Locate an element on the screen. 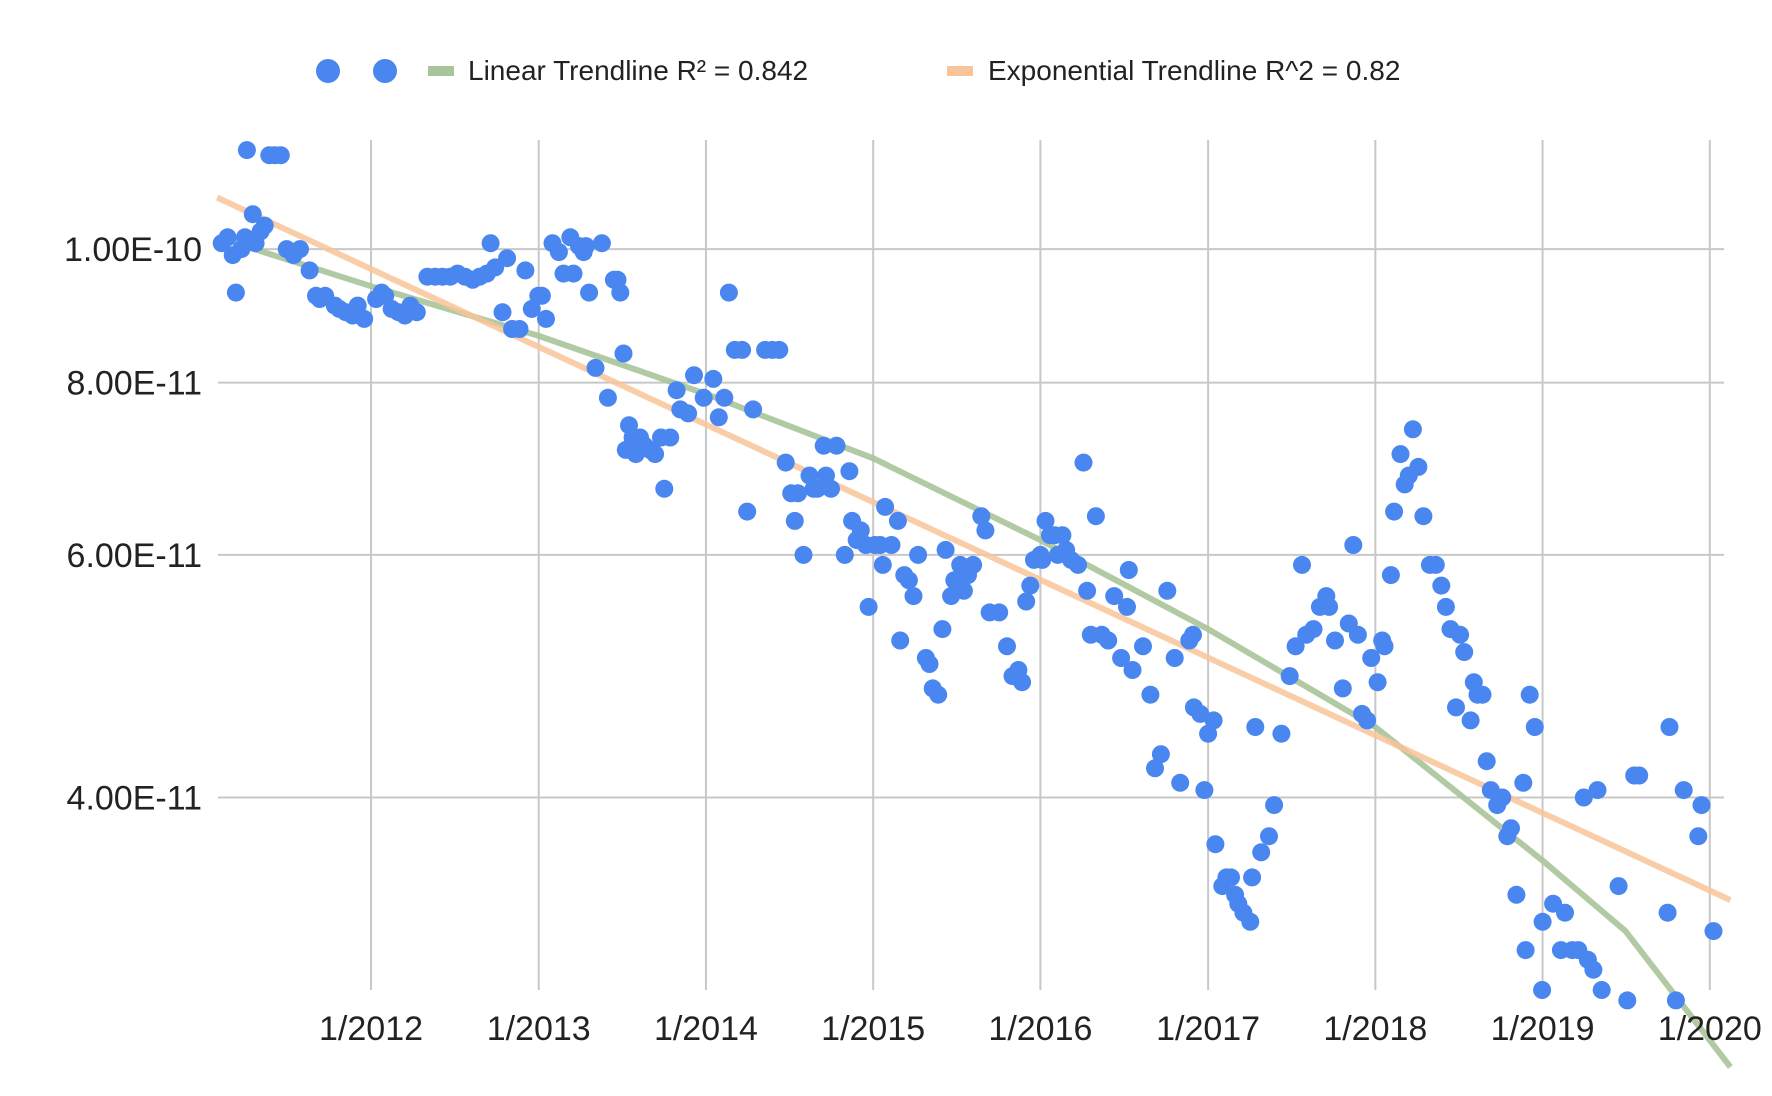  x-tick-label: 1/2020 is located at coordinates (1710, 1029).